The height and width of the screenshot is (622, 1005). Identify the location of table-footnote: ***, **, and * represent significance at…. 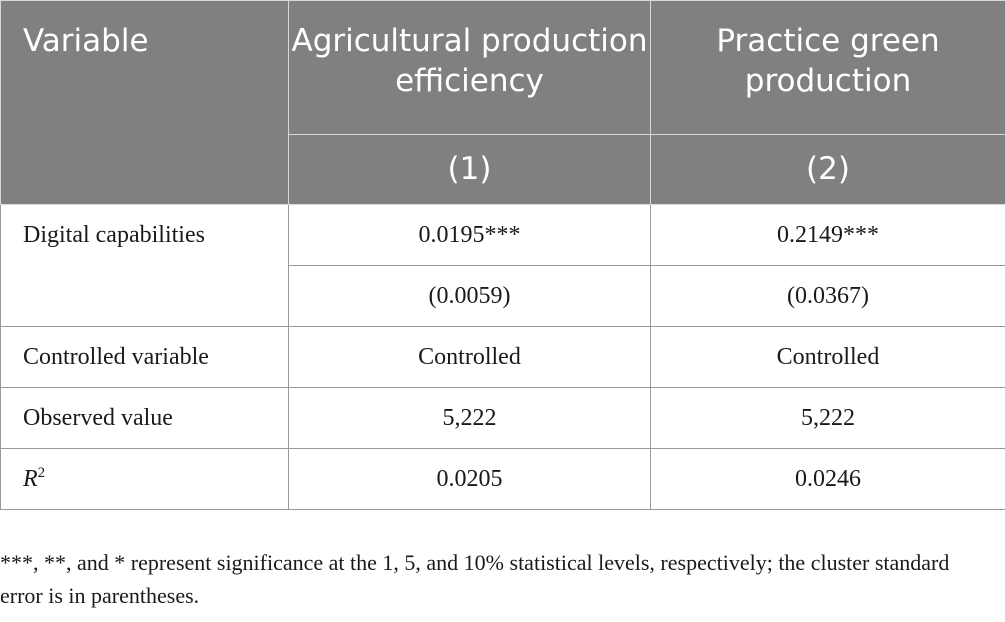
(475, 579).